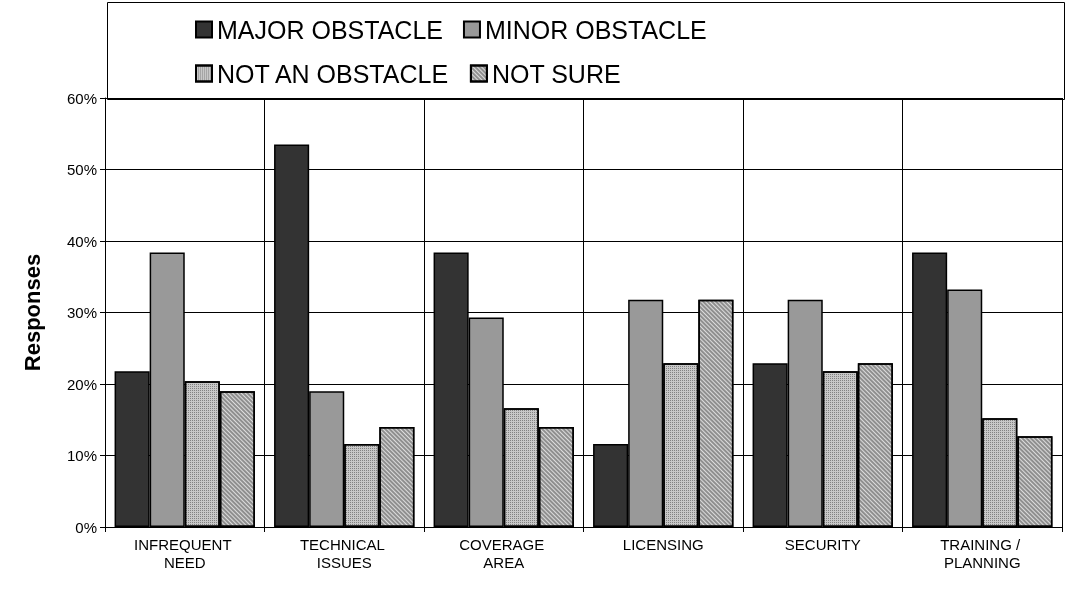 This screenshot has height=590, width=1075. Describe the element at coordinates (81, 384) in the screenshot. I see `y-tick-label: 20%` at that location.